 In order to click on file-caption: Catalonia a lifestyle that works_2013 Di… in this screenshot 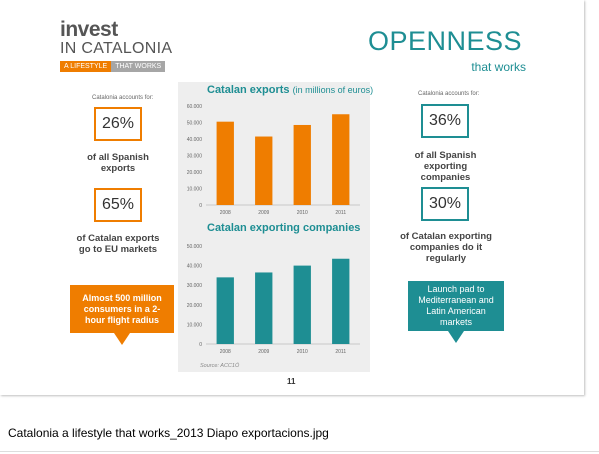, I will do `click(168, 433)`.